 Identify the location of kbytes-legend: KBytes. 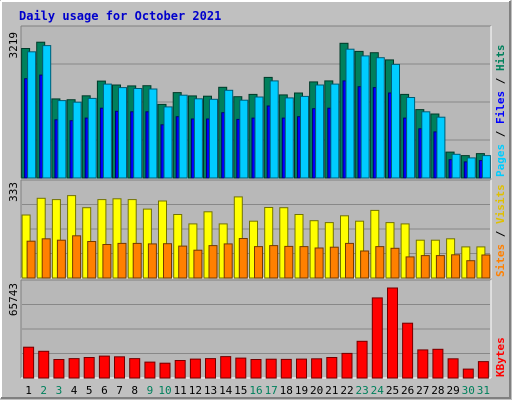
(500, 357).